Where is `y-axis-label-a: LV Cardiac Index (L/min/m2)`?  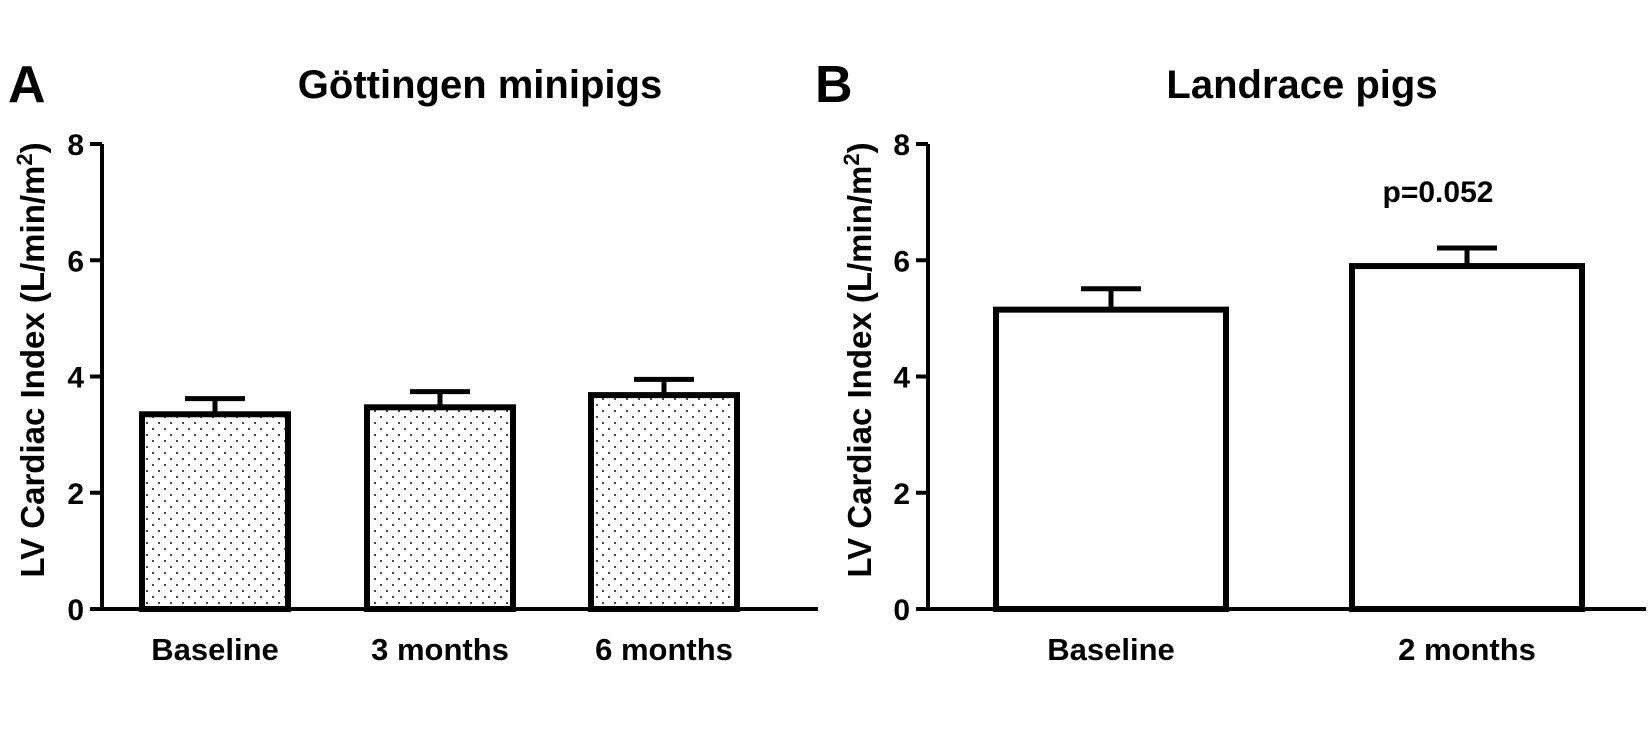
y-axis-label-a: LV Cardiac Index (L/min/m2) is located at coordinates (31, 359).